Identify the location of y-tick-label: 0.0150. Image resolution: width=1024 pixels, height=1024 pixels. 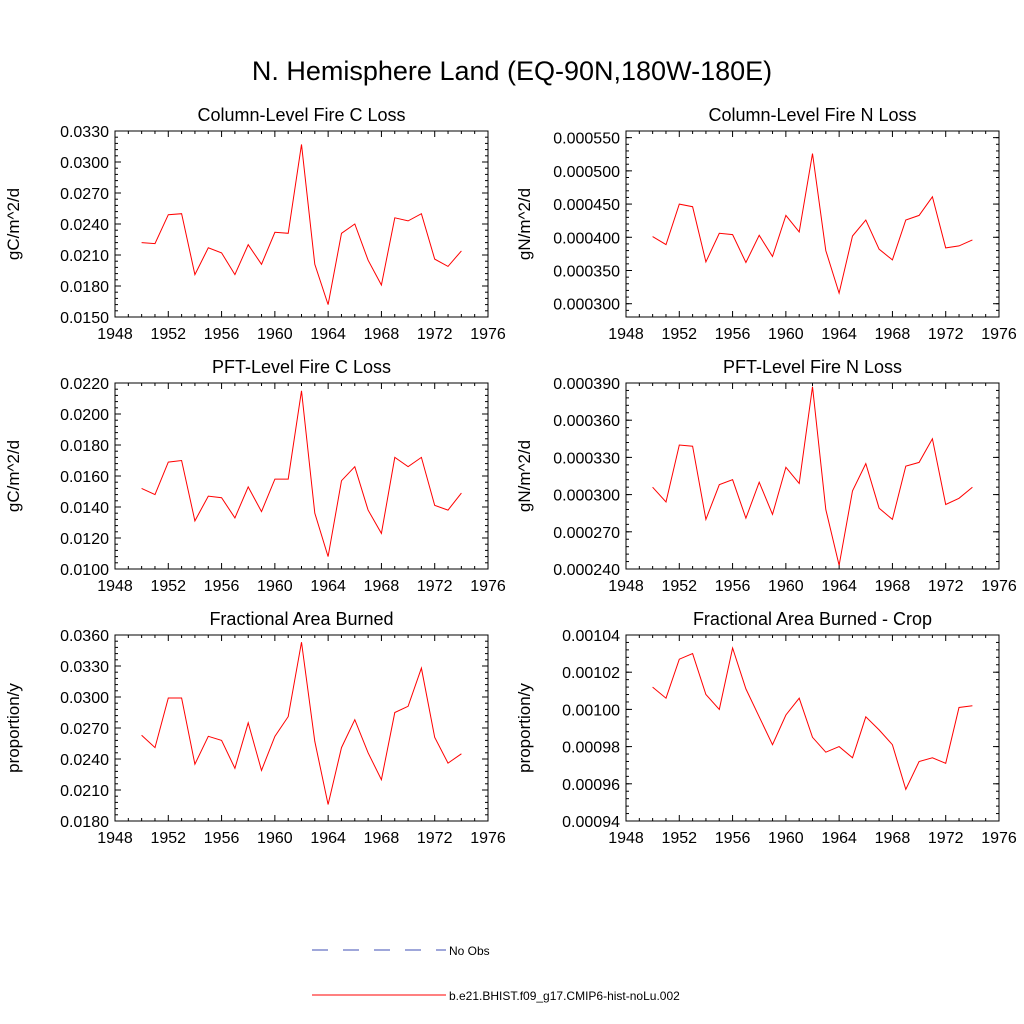
(84, 318).